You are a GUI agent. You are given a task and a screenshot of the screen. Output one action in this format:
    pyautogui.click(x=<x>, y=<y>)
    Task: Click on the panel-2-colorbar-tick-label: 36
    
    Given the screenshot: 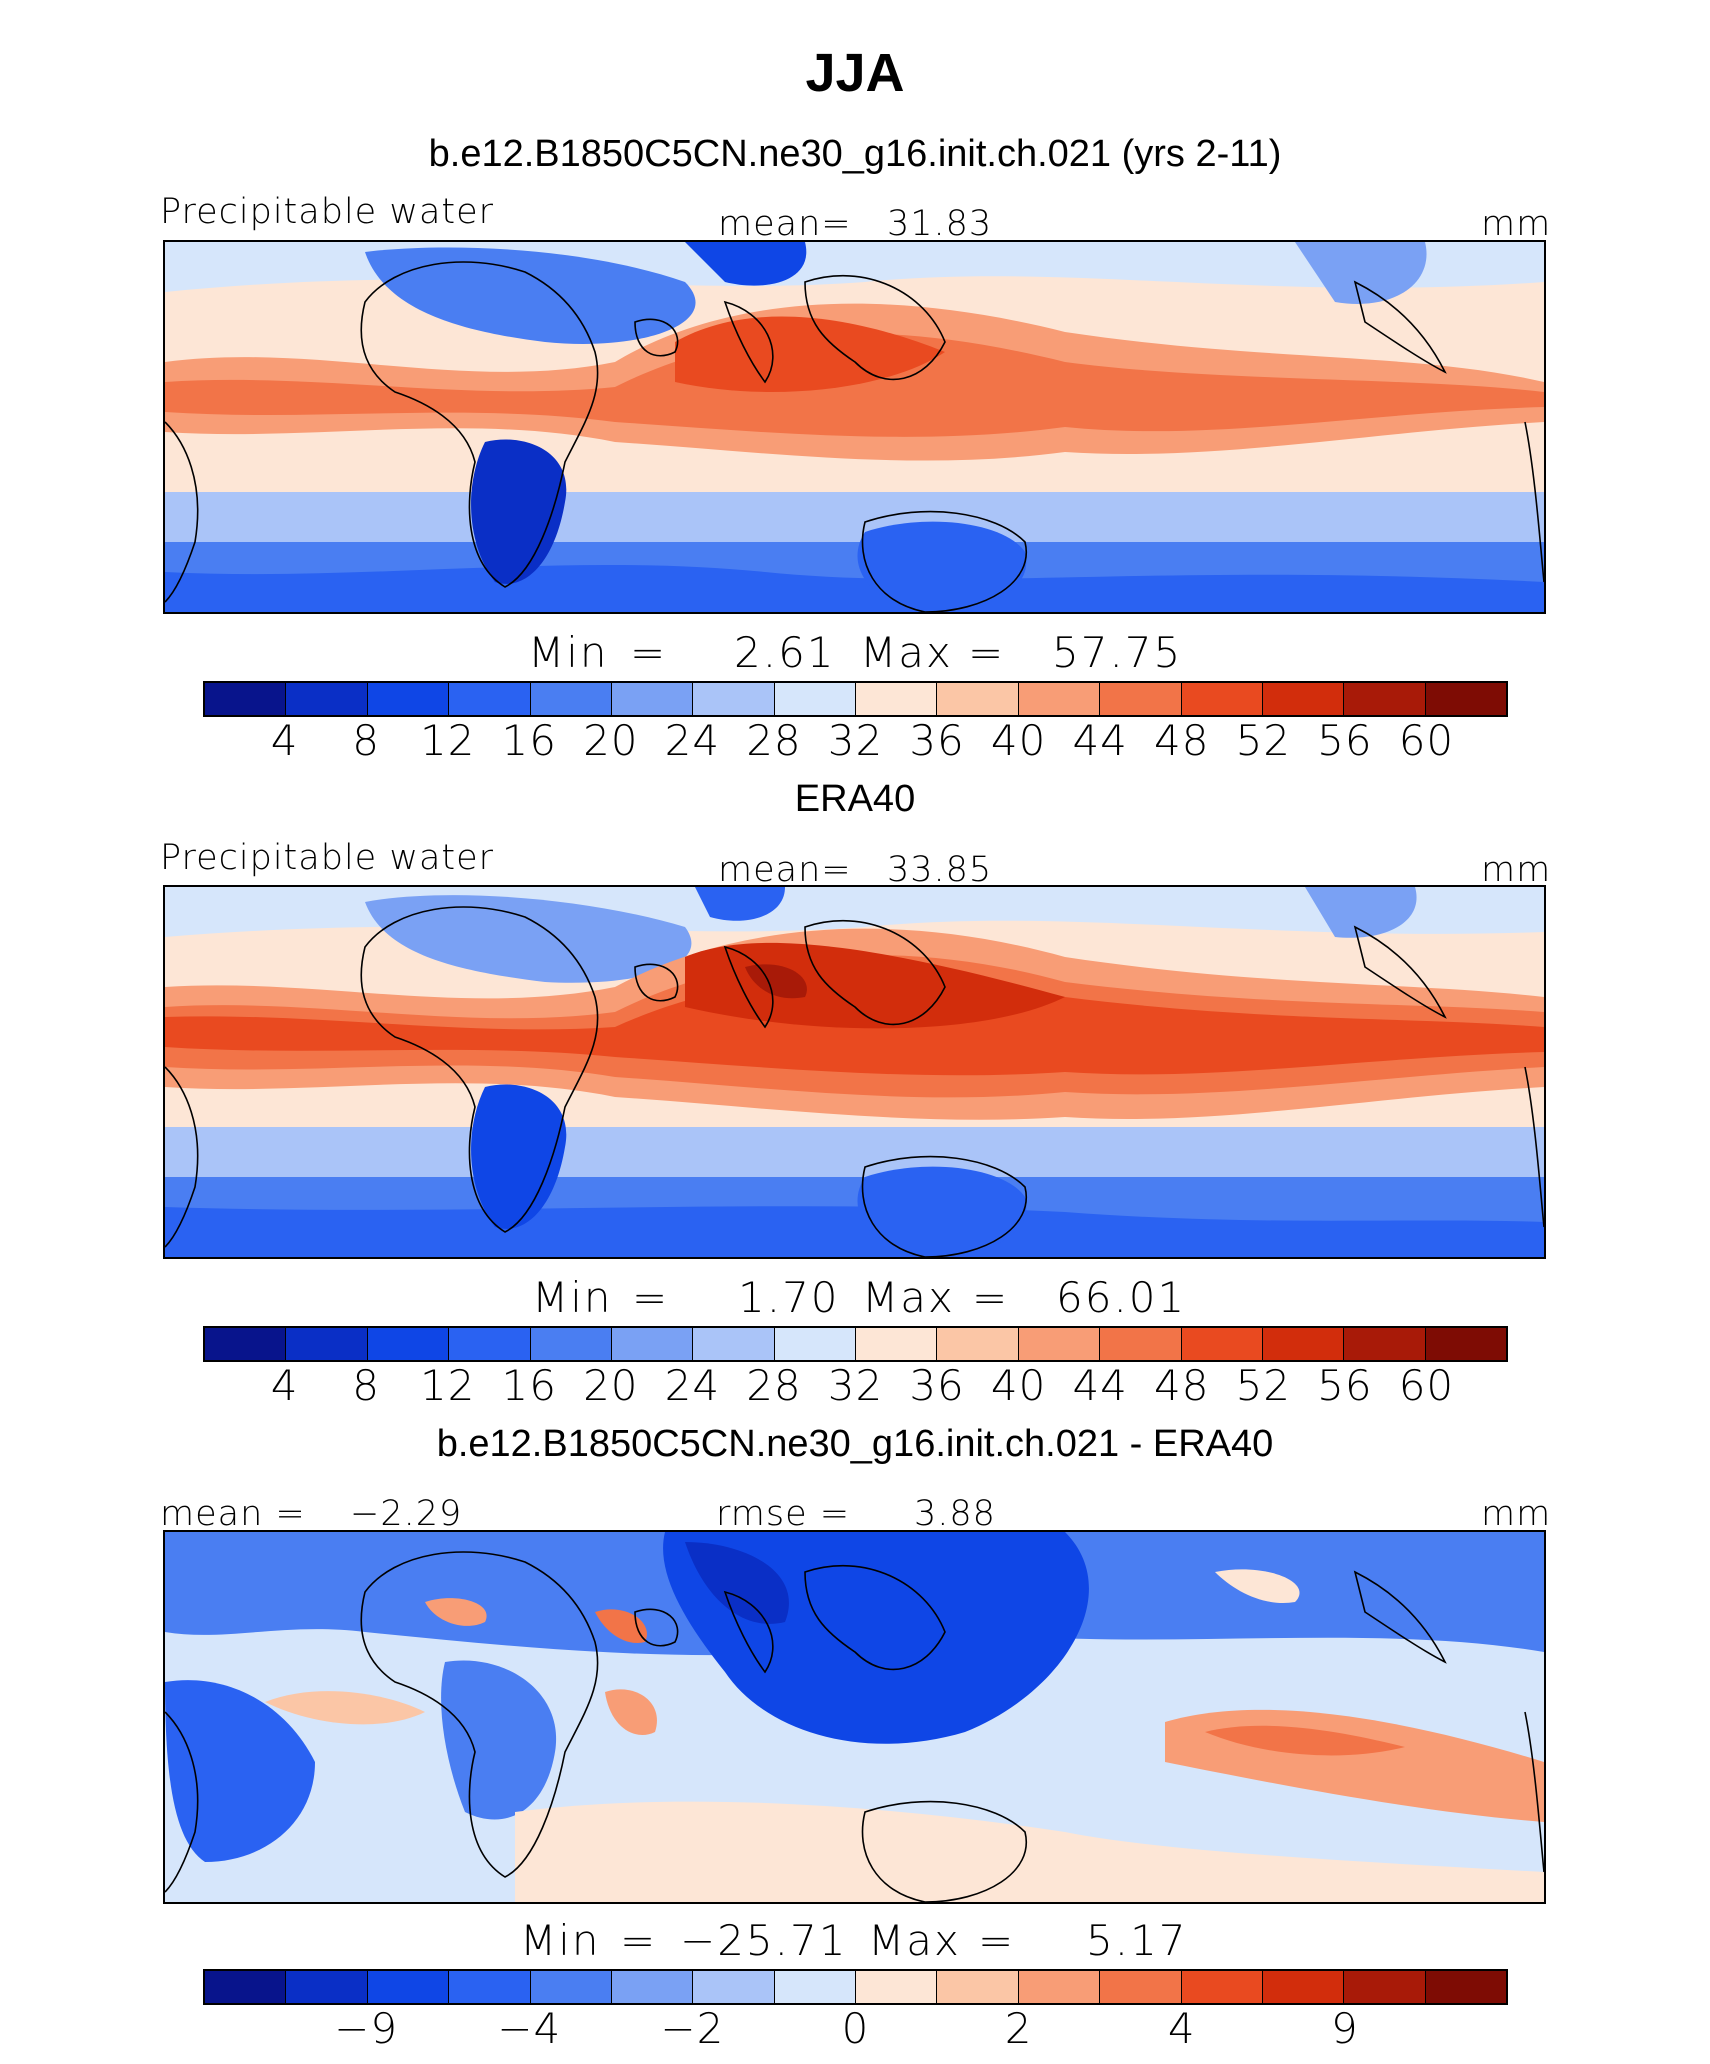 What is the action you would take?
    pyautogui.click(x=937, y=1385)
    